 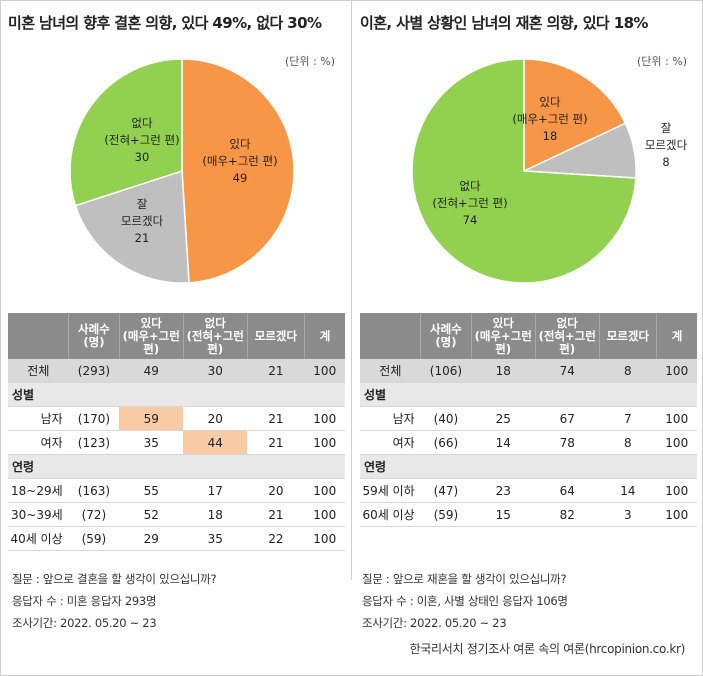 What do you see at coordinates (567, 418) in the screenshot?
I see `table-cell: 67` at bounding box center [567, 418].